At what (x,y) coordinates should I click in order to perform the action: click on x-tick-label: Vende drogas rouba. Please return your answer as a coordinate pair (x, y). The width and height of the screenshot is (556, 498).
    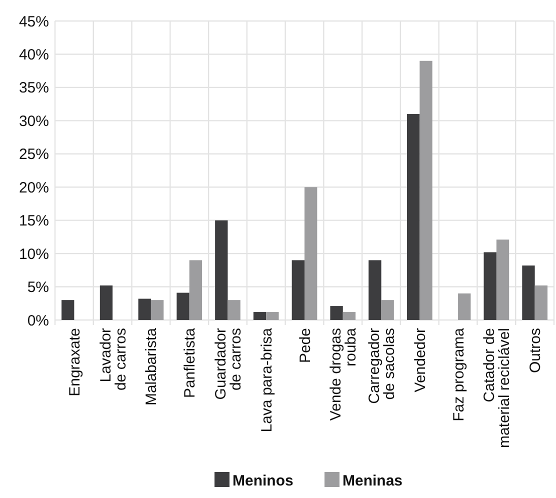
    Looking at the image, I should click on (344, 374).